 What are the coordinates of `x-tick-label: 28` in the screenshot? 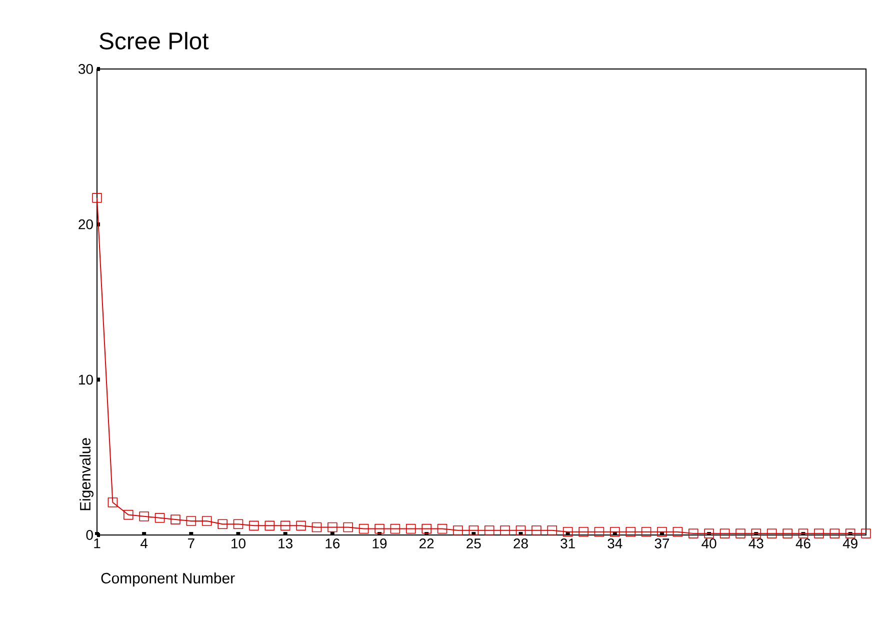 It's located at (521, 543).